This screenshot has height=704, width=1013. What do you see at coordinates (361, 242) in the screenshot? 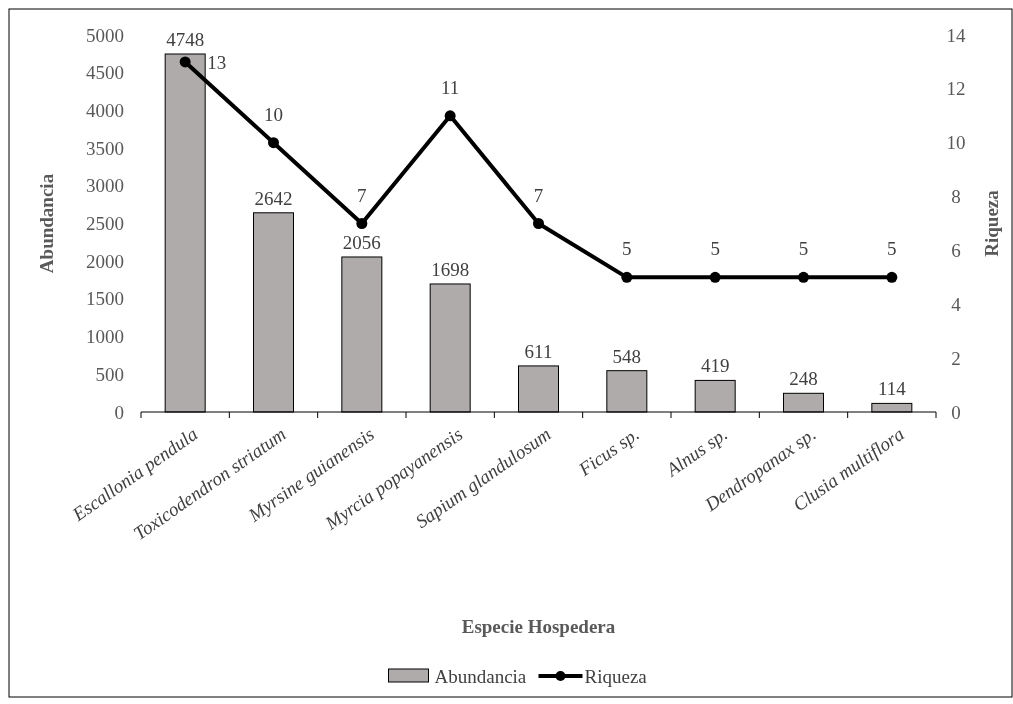
I see `data-label: 2056` at bounding box center [361, 242].